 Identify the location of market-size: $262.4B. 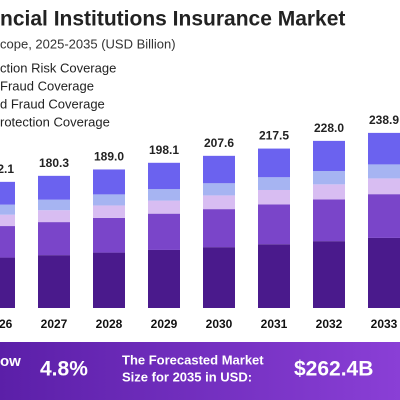
(333, 369).